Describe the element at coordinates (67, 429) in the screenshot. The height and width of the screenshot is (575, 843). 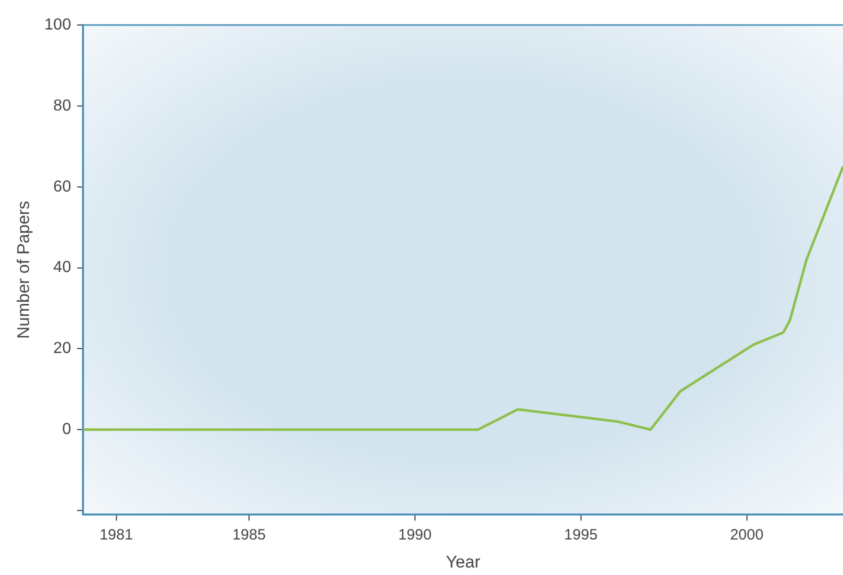
I see `y-tick-label: 0` at that location.